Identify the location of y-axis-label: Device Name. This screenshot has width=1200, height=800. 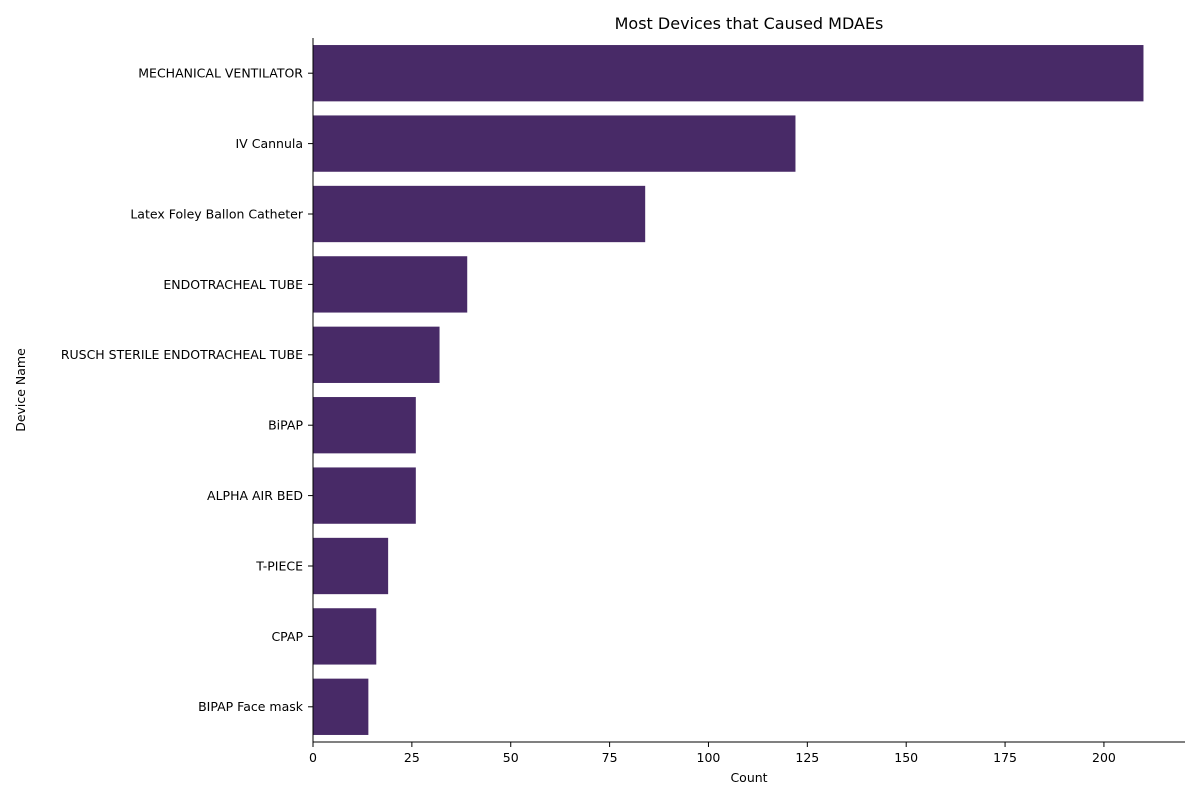
(20, 390).